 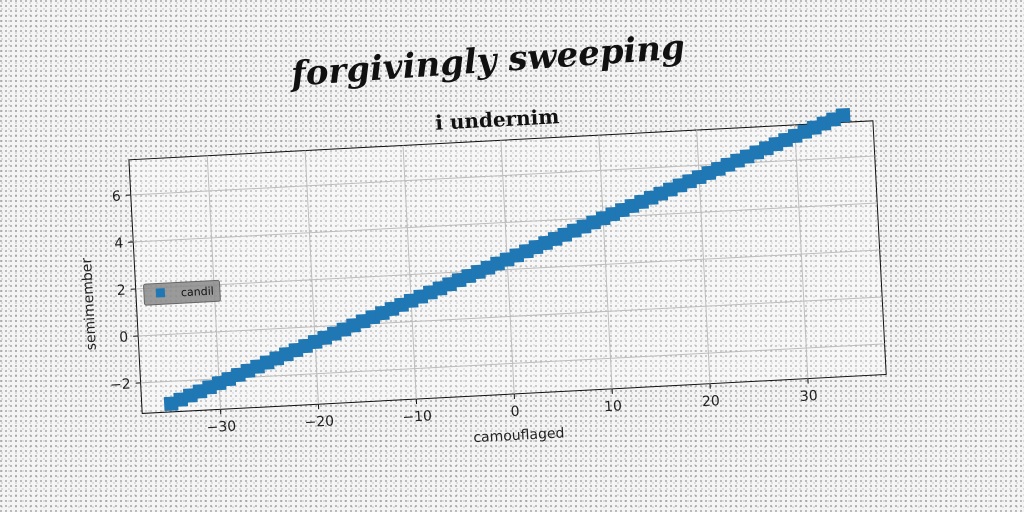 I want to click on legend-label-candil: candil, so click(x=197, y=292).